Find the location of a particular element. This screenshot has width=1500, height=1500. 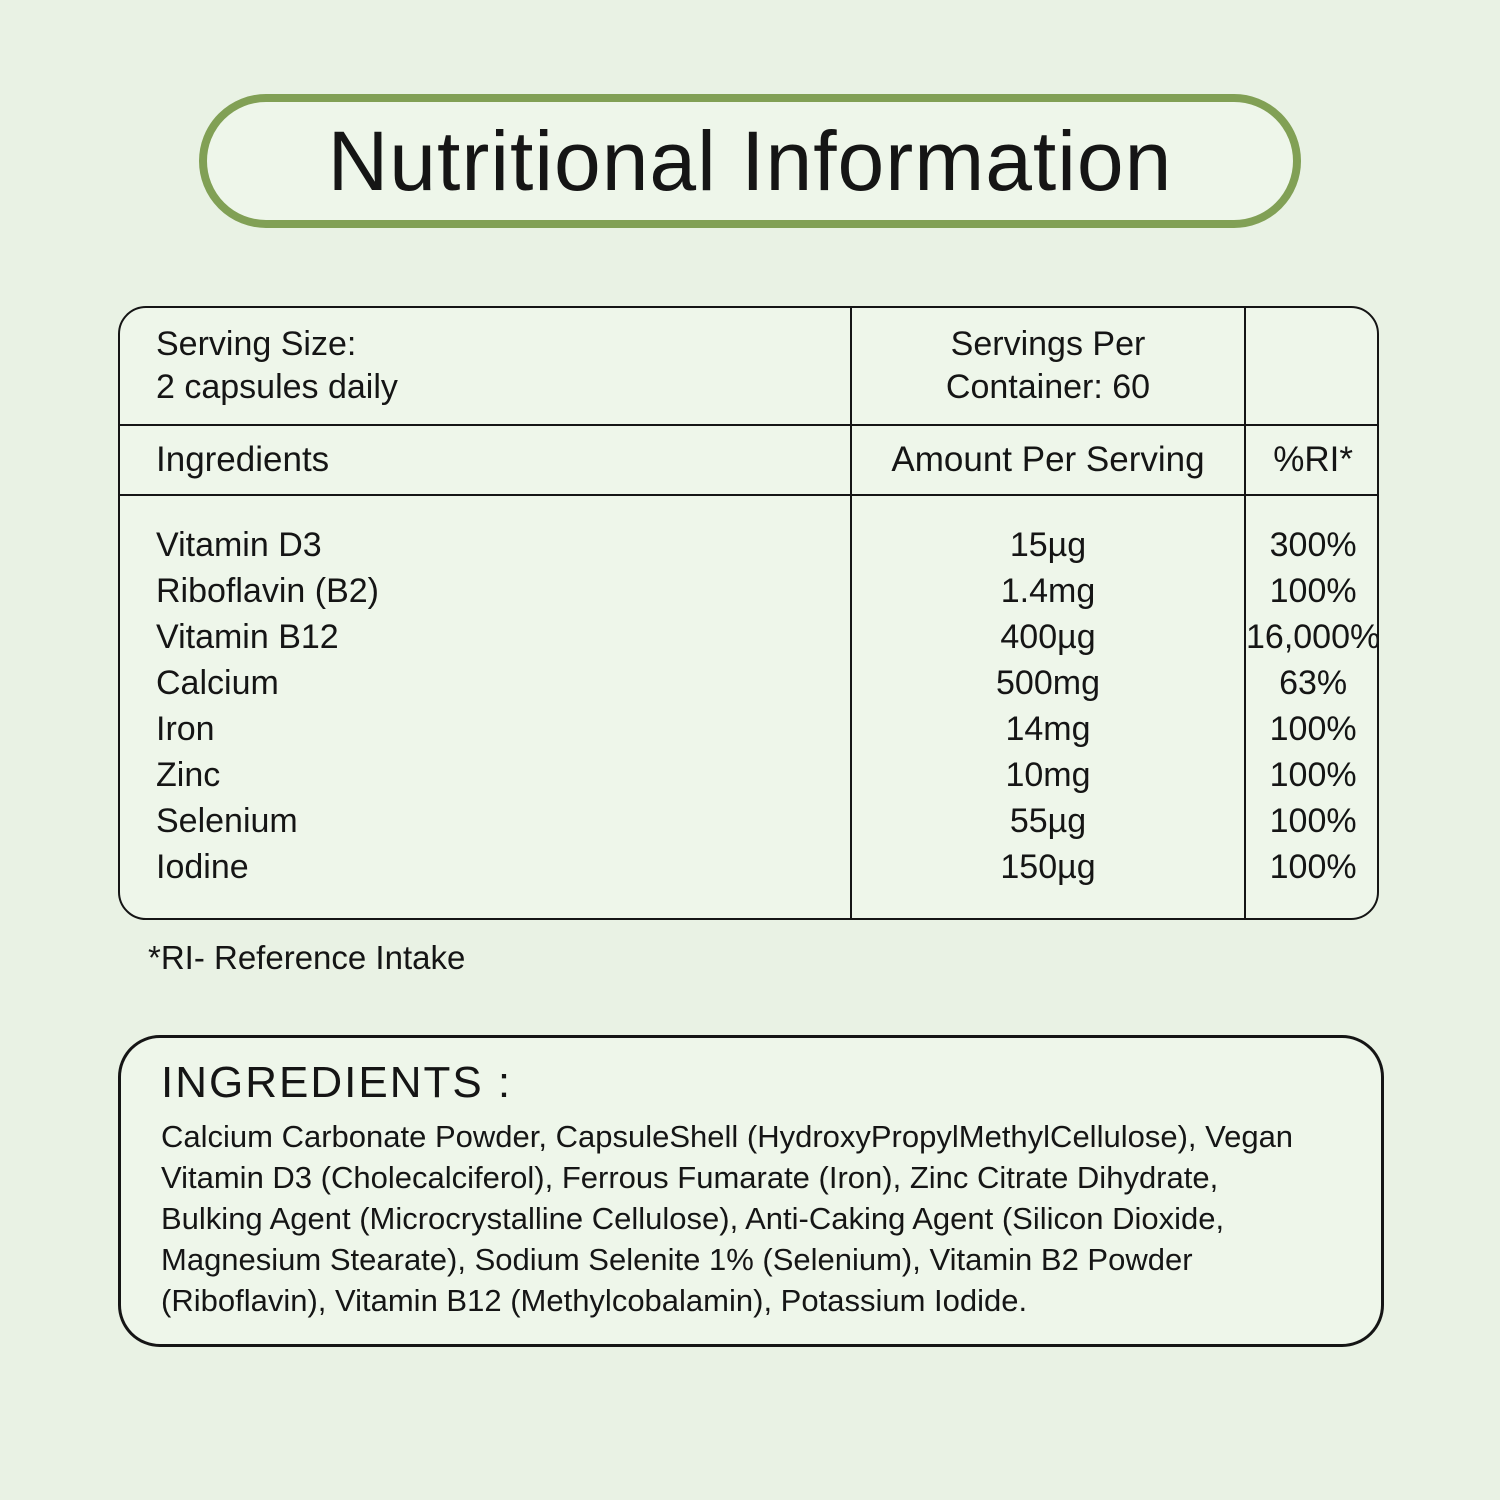

ingredient-name: Riboflavin (B2) is located at coordinates (267, 590).